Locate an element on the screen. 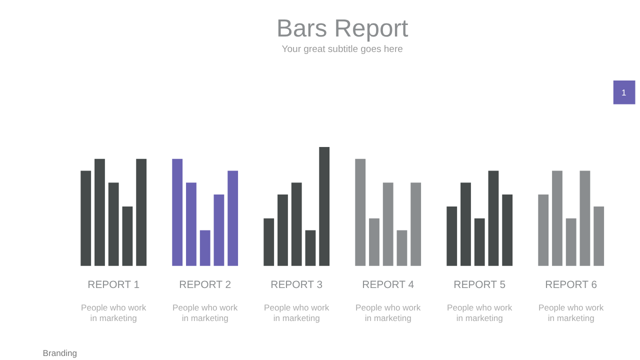 The height and width of the screenshot is (360, 640). text: 1 is located at coordinates (623, 93).